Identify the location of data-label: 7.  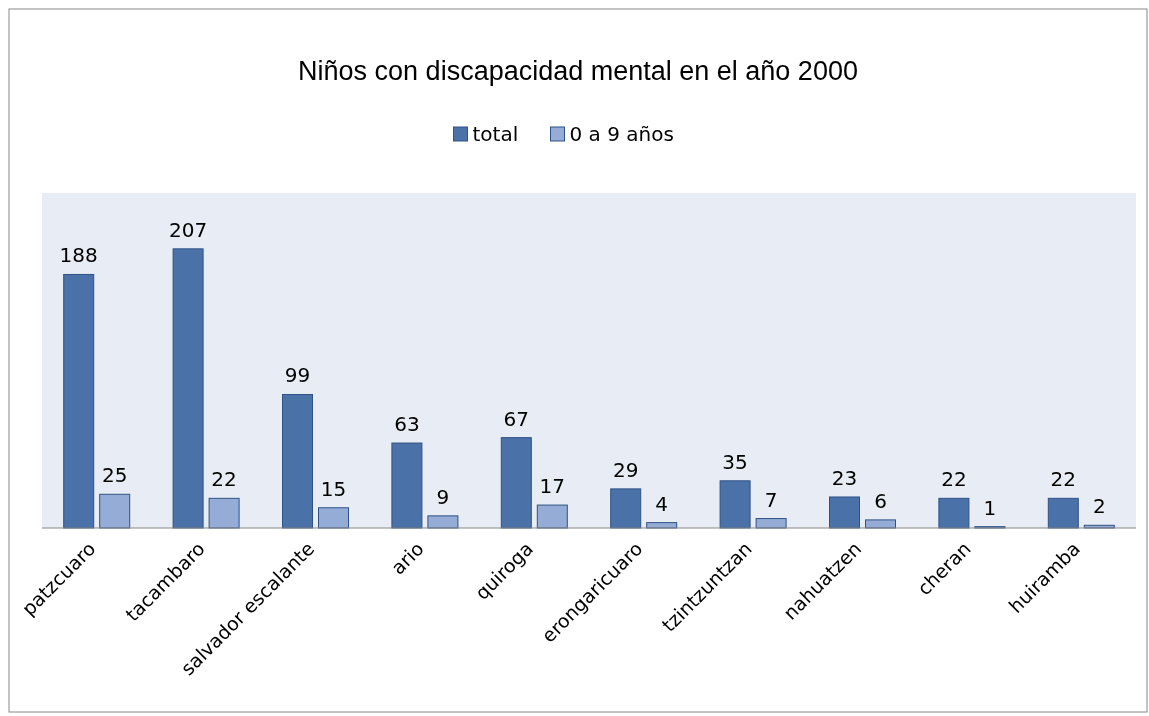
(771, 499).